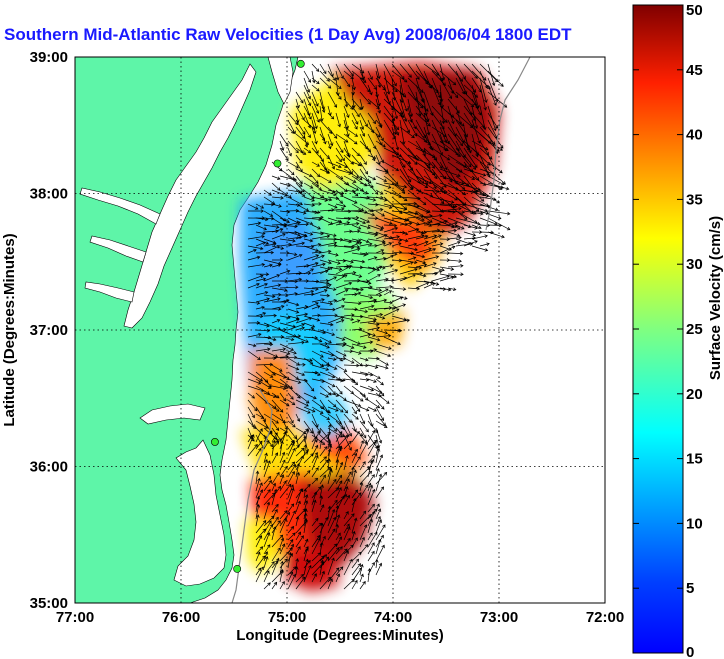 This screenshot has height=659, width=724. Describe the element at coordinates (181, 617) in the screenshot. I see `x-tick-label: 76:00` at that location.